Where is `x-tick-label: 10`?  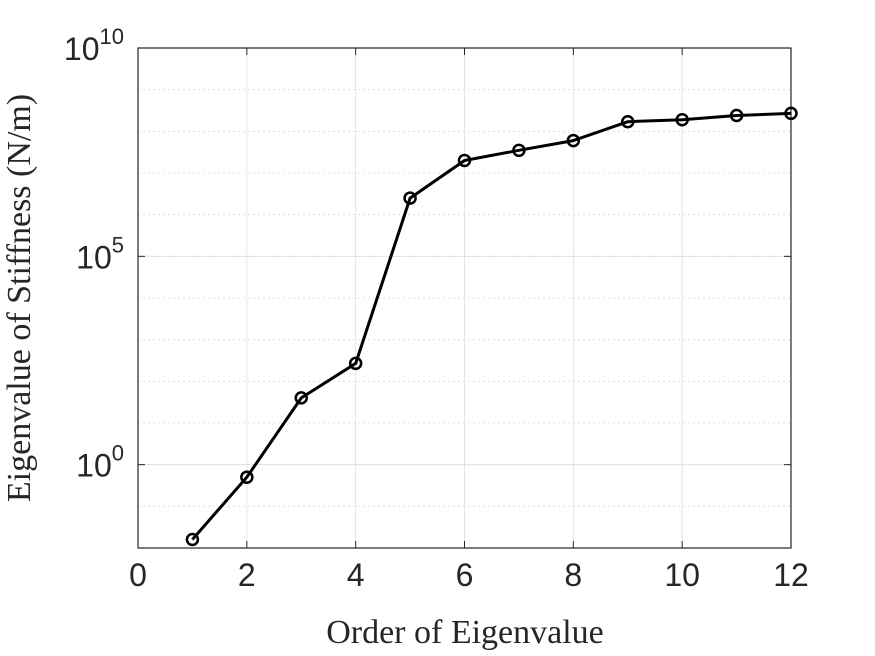
x-tick-label: 10 is located at coordinates (682, 575).